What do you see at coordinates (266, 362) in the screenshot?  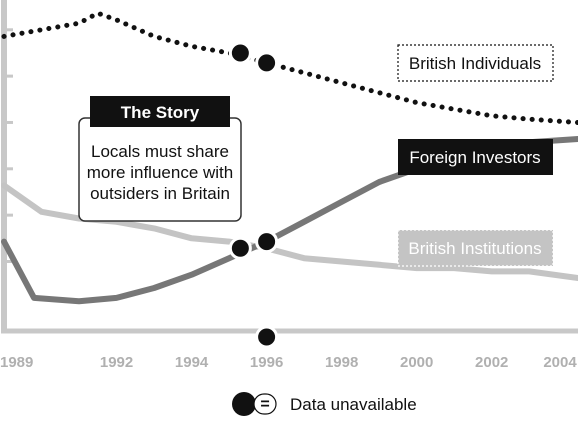 I see `x-tick-label: 1996` at bounding box center [266, 362].